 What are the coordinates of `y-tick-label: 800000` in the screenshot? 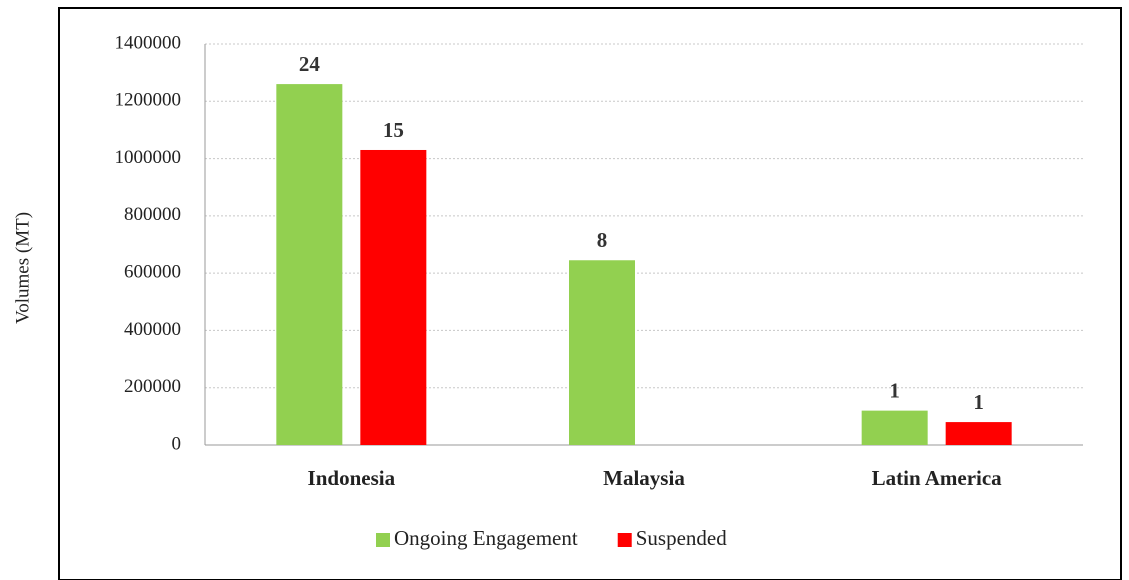 It's located at (152, 214).